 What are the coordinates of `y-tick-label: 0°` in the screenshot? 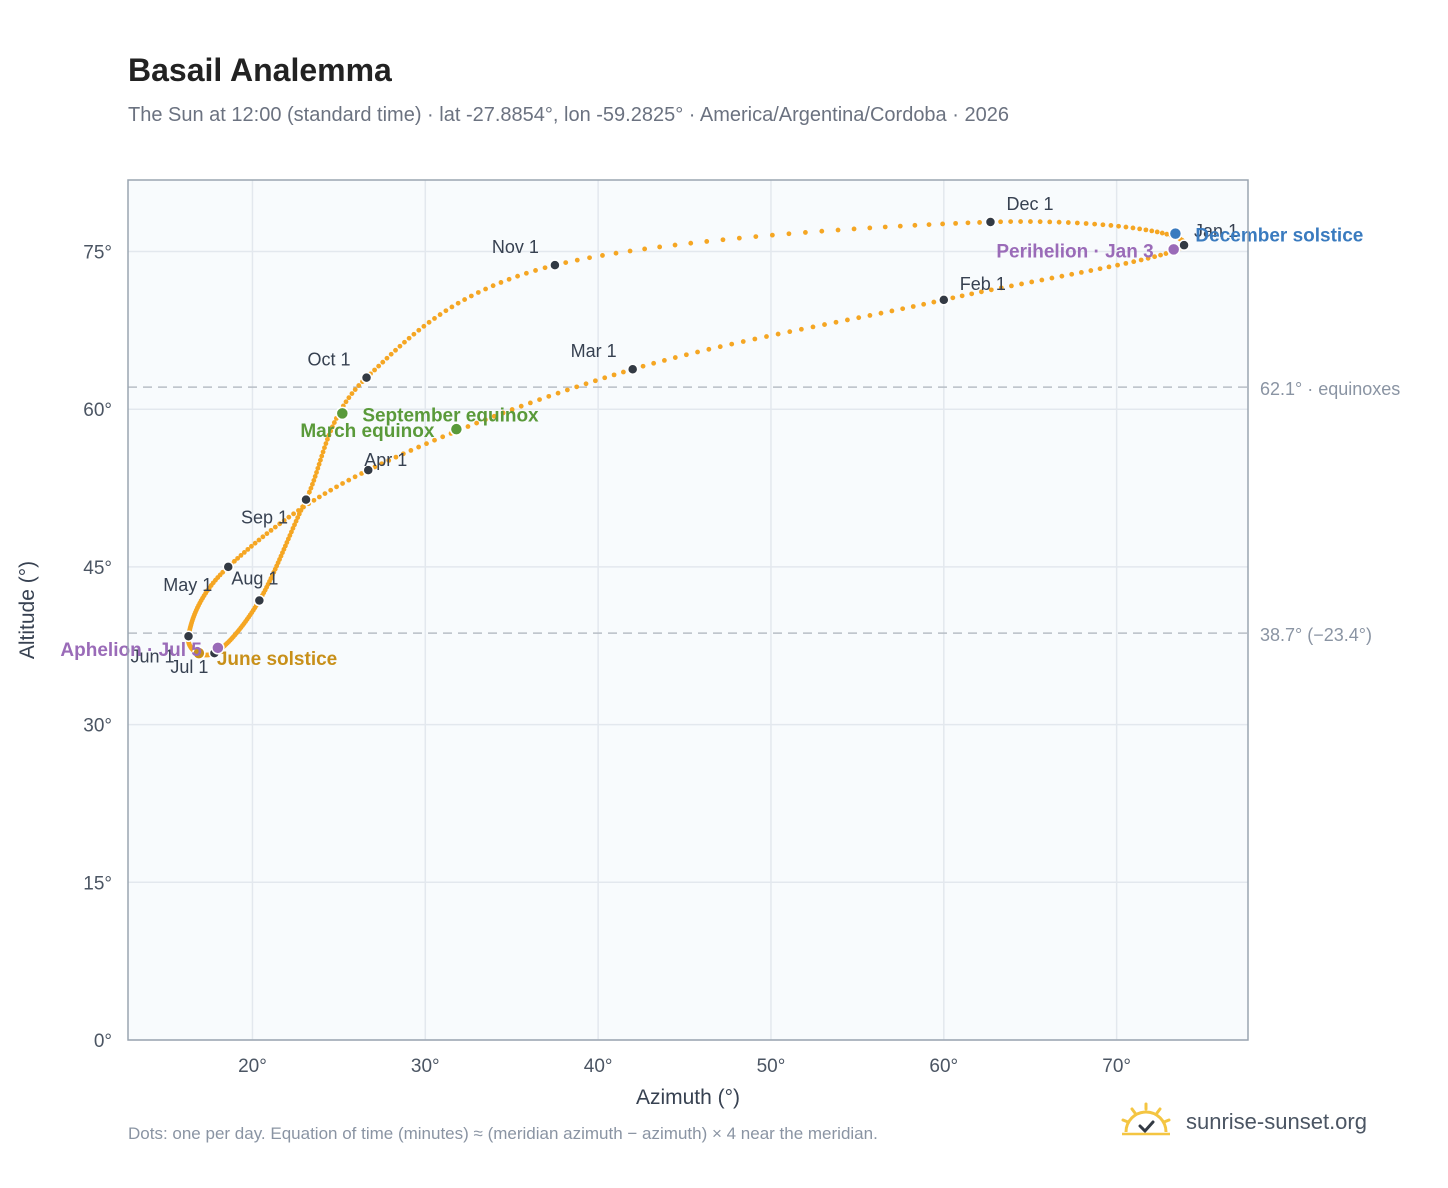 It's located at (103, 1041).